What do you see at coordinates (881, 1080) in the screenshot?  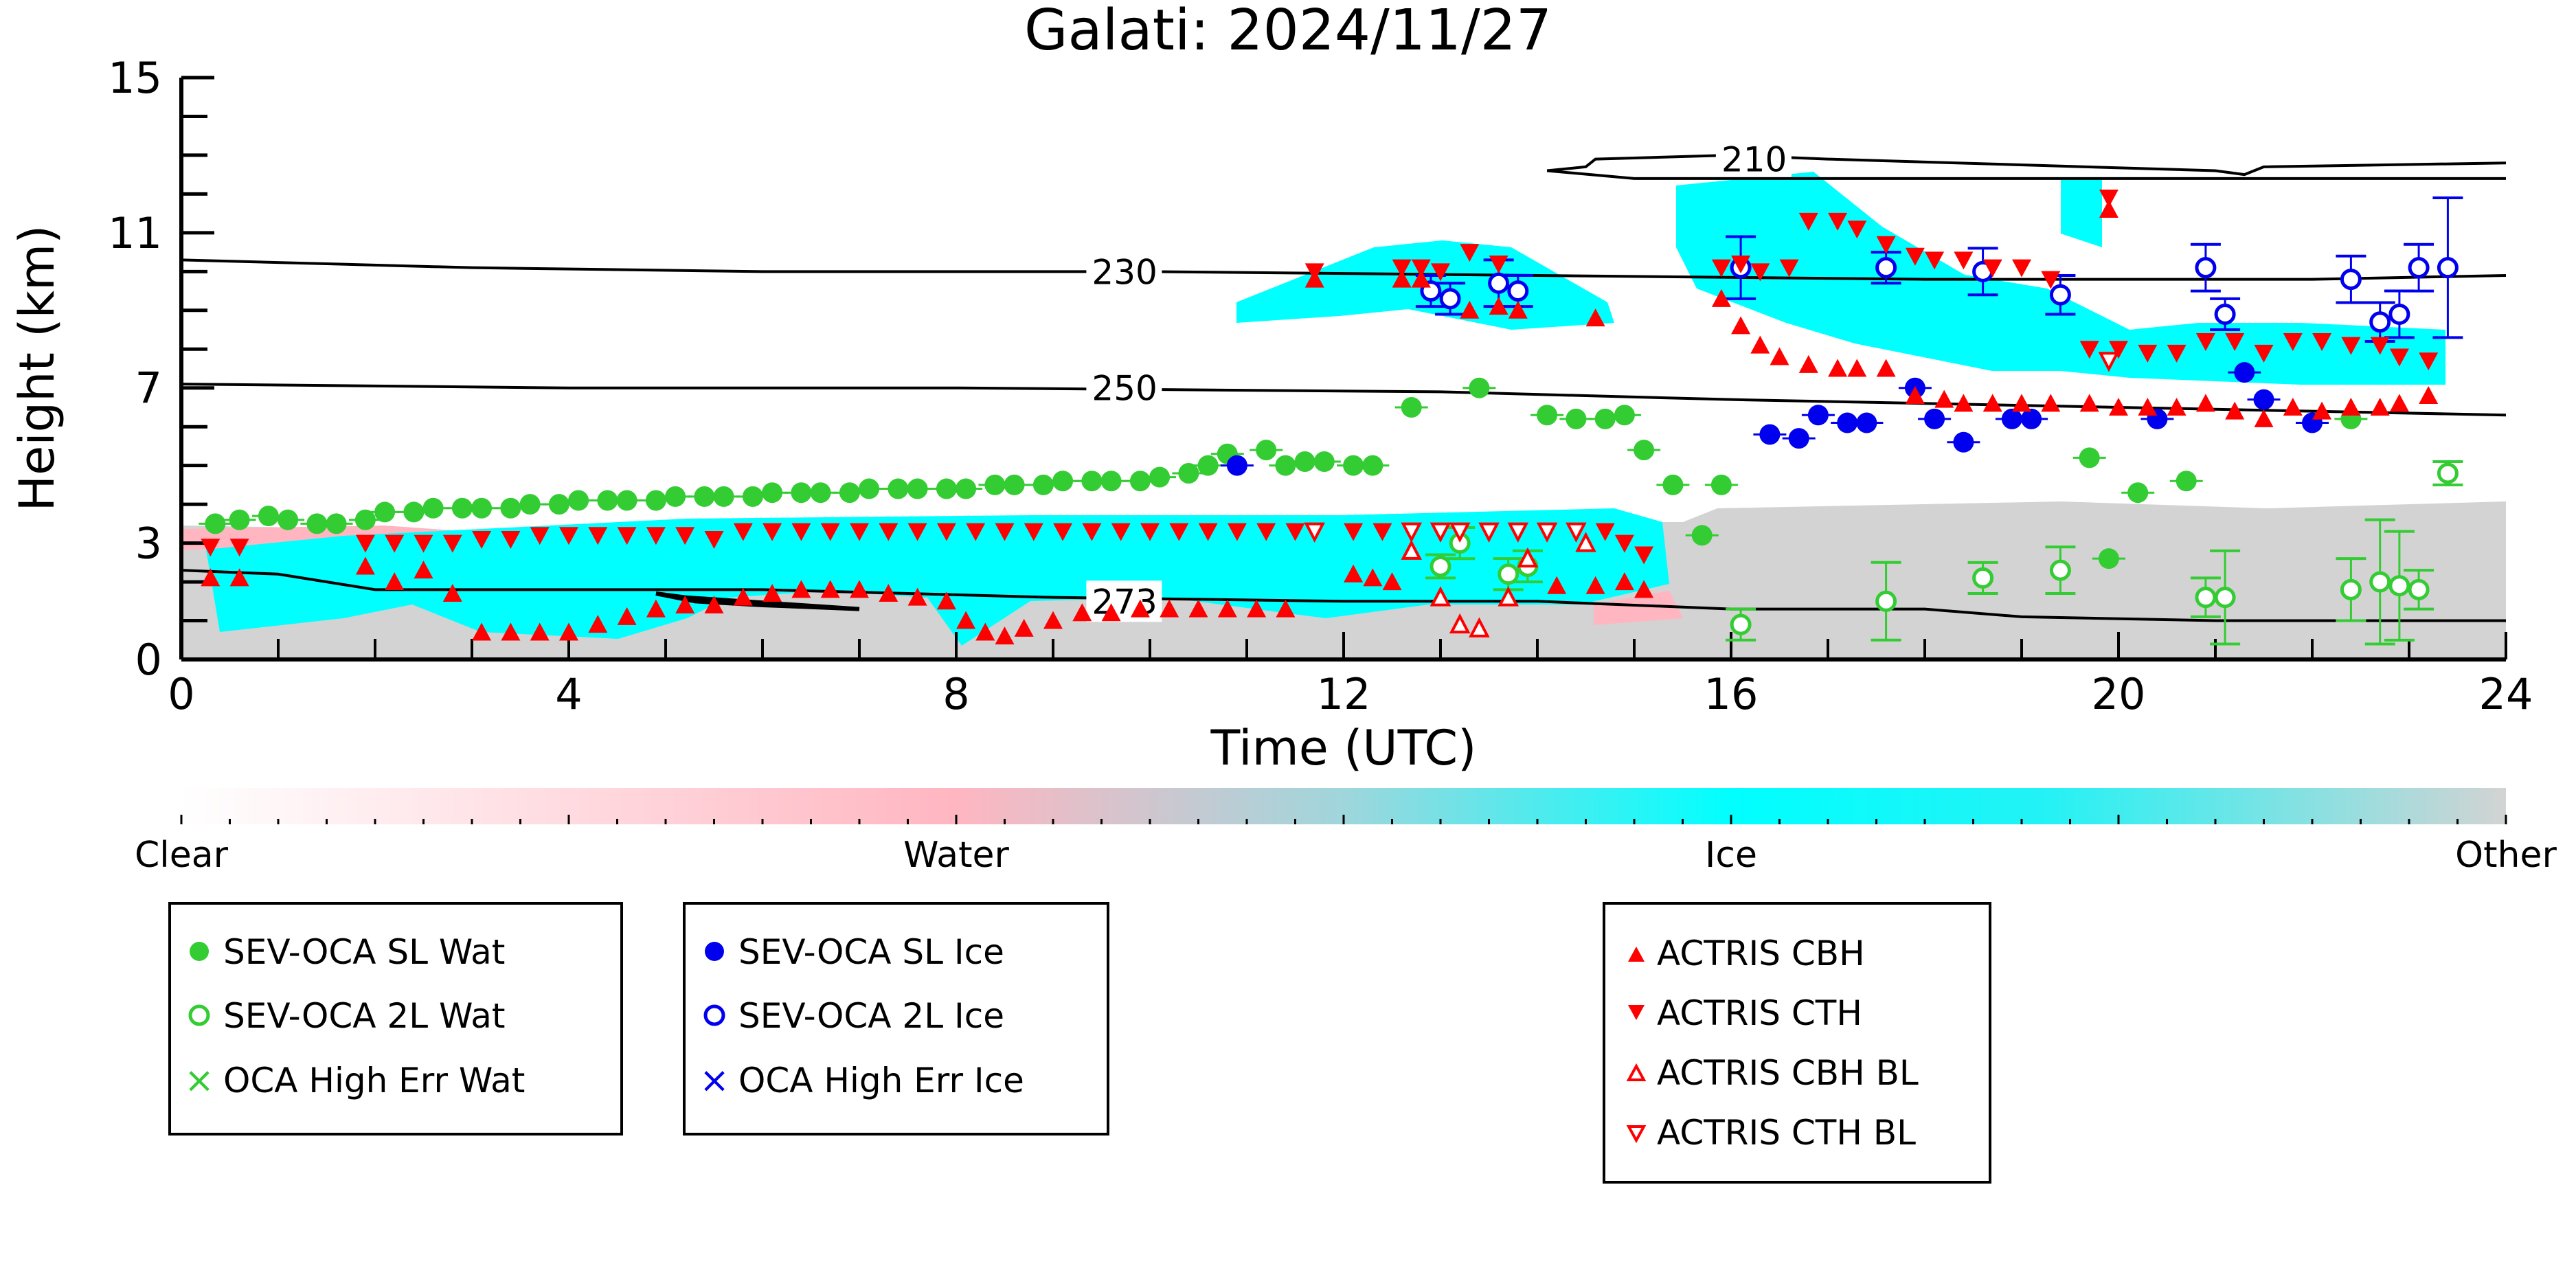 I see `legend-label-higherr-ice: OCA High Err Ice` at bounding box center [881, 1080].